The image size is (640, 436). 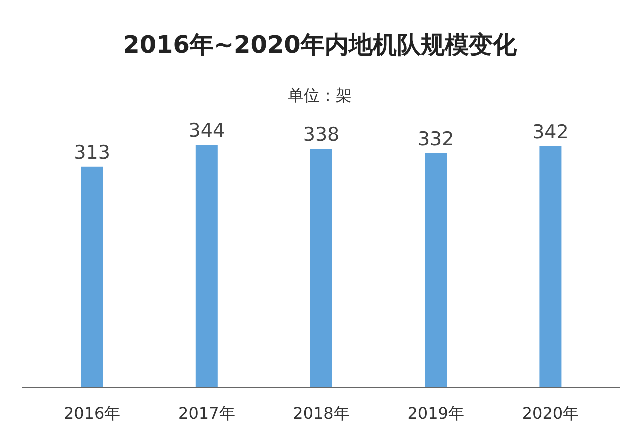 I want to click on data-label: 344, so click(x=207, y=131).